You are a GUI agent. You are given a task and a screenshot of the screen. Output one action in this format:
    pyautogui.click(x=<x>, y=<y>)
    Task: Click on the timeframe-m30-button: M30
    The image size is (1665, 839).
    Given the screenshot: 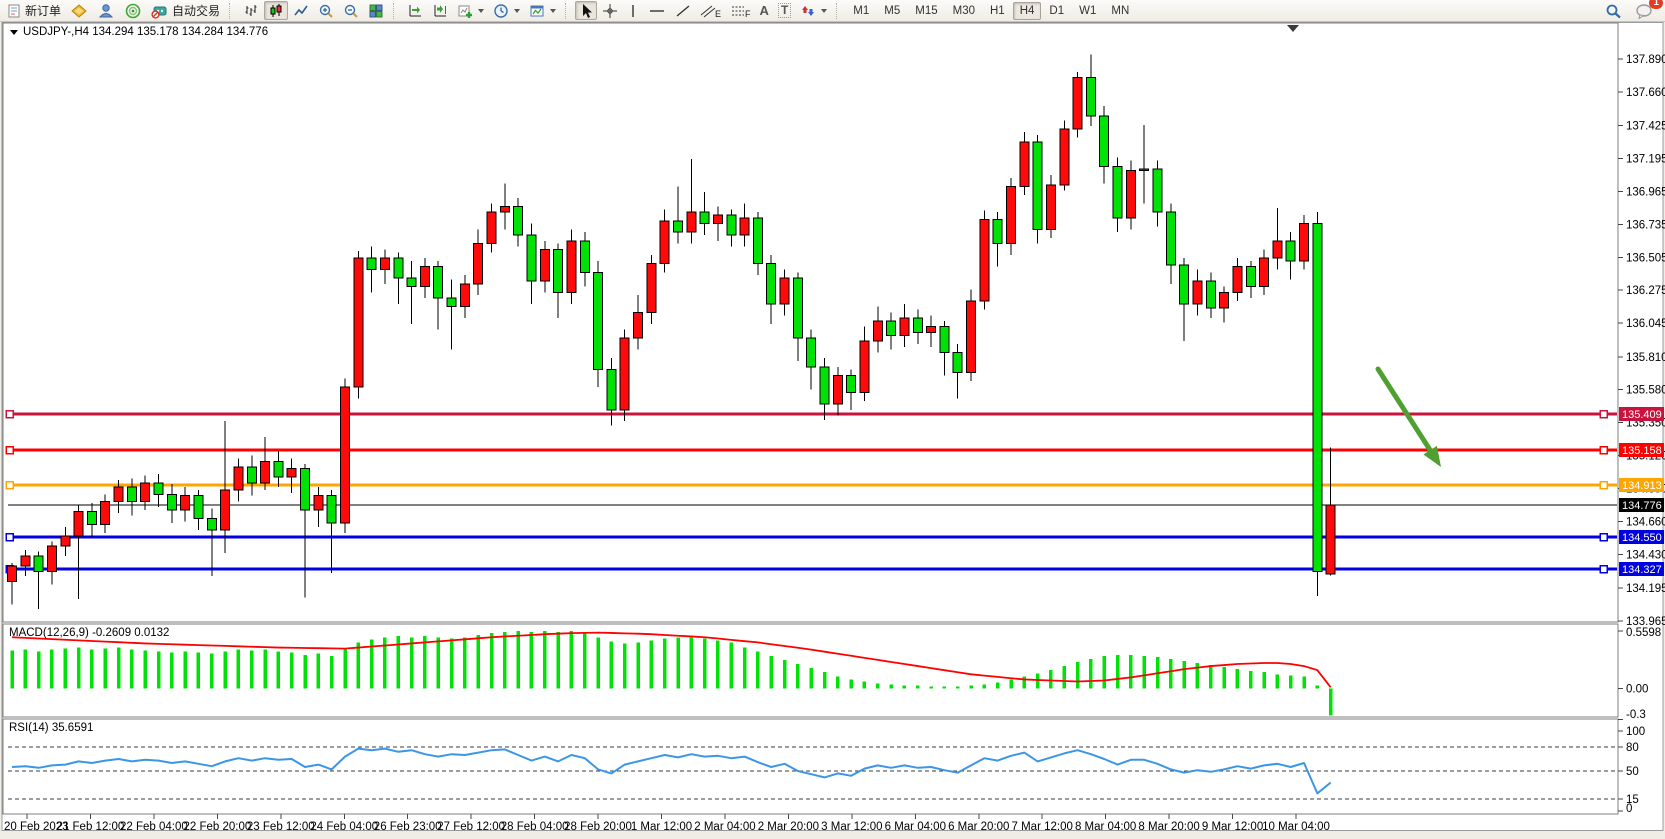 What is the action you would take?
    pyautogui.click(x=964, y=11)
    